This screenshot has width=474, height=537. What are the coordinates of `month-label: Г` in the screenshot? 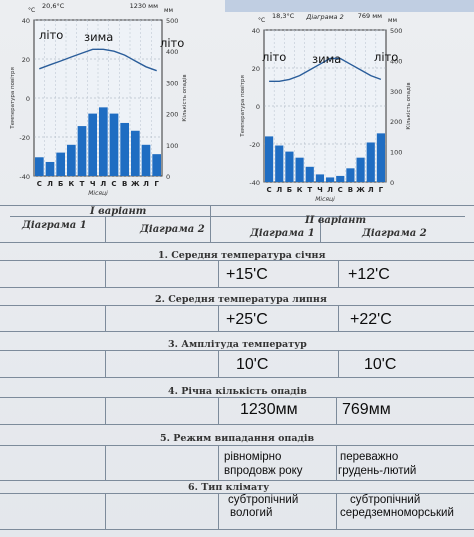 It's located at (156, 184).